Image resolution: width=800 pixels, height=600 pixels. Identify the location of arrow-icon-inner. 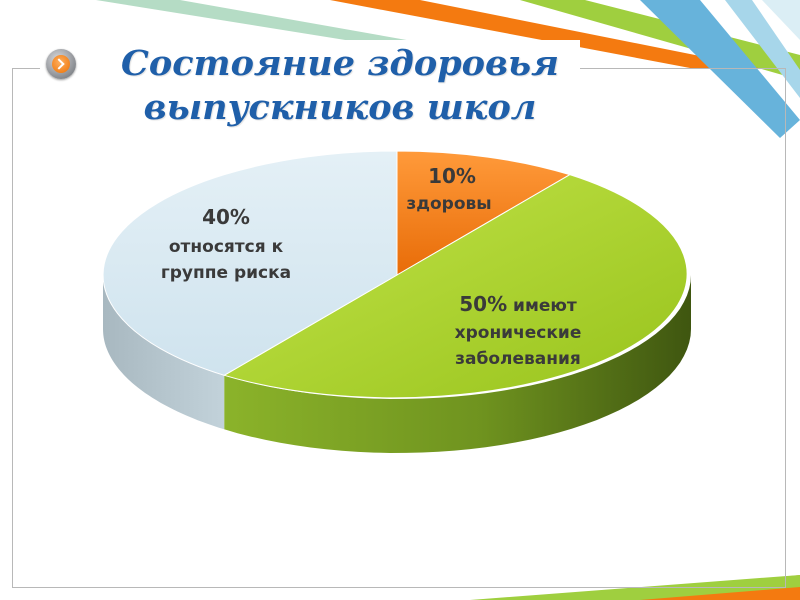
(61, 64).